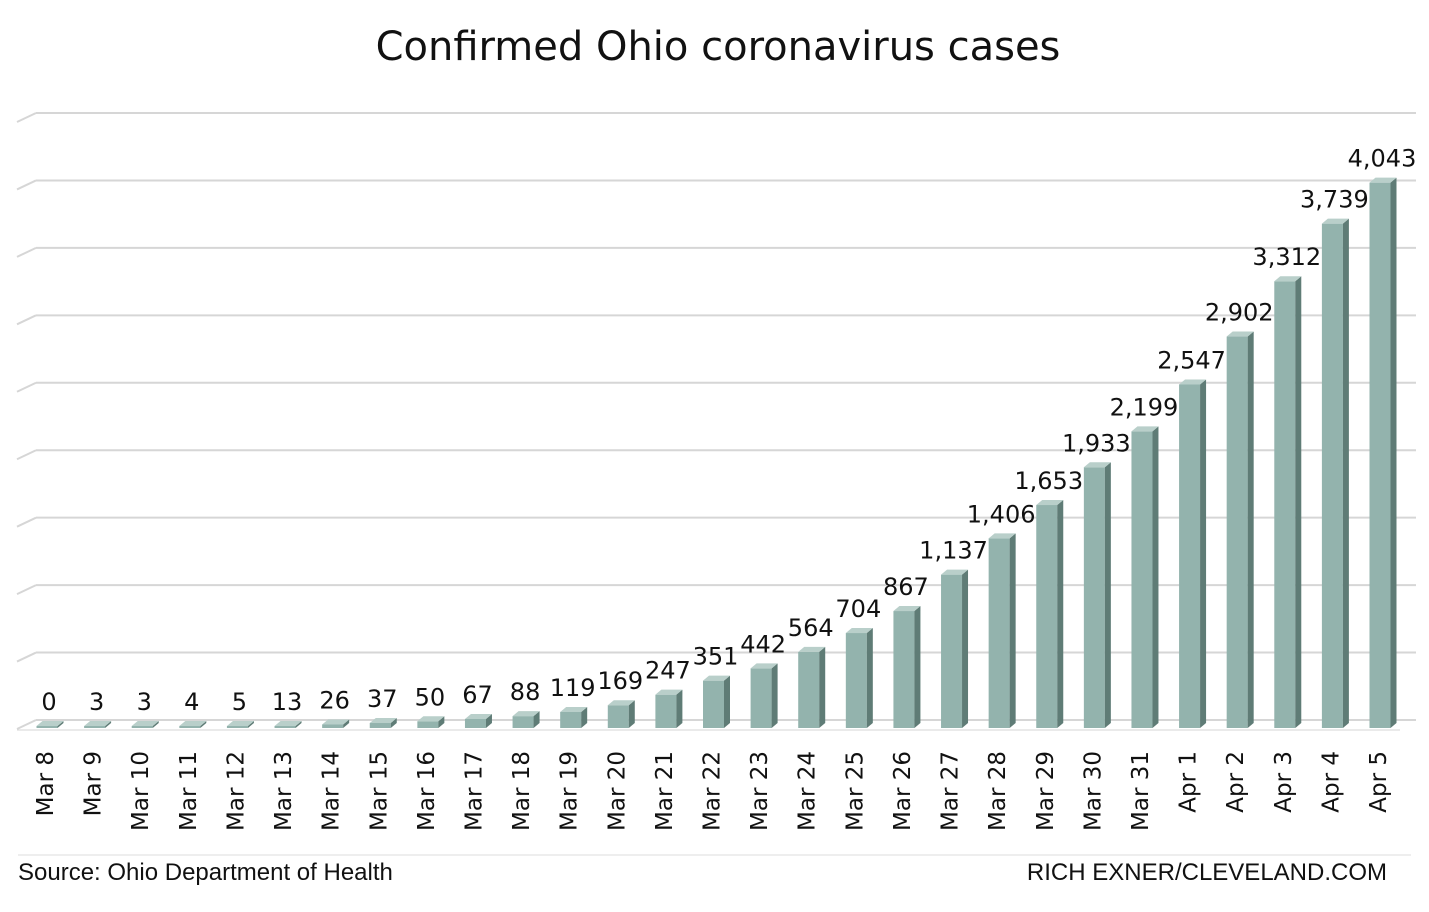 The image size is (1429, 912). I want to click on data-label: 26, so click(334, 700).